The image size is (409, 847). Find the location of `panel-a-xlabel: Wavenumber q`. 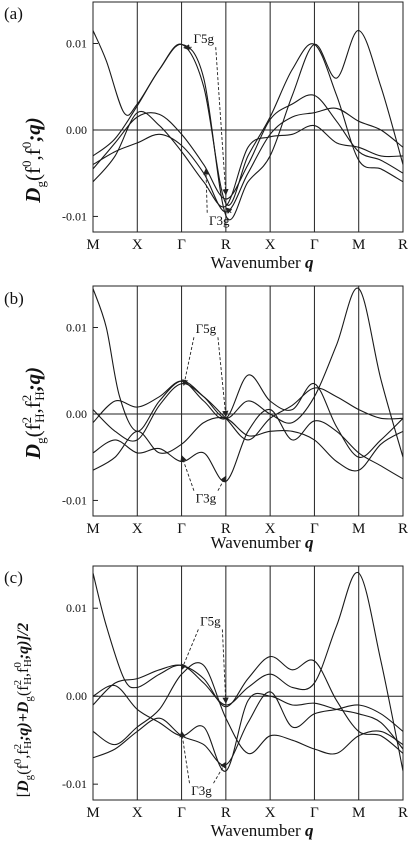

panel-a-xlabel: Wavenumber q is located at coordinates (262, 262).